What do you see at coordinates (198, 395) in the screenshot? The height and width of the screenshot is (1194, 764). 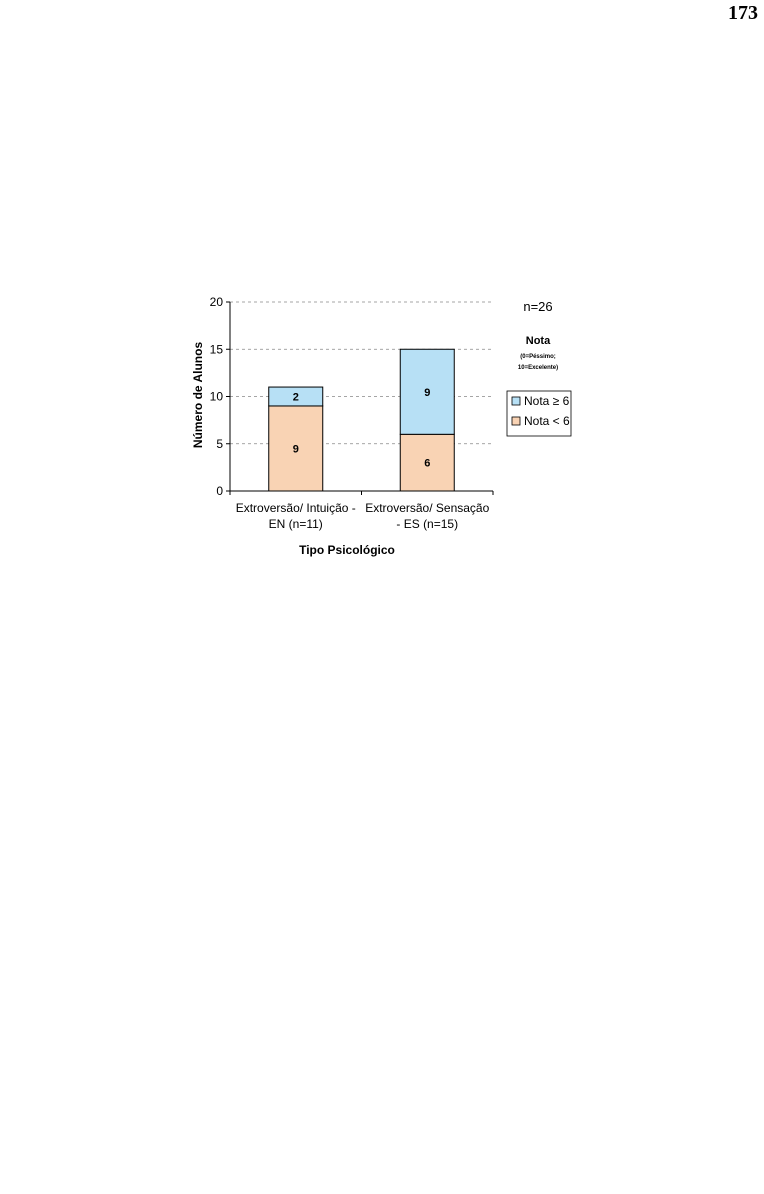 I see `y-axis-title: Número de Alunos` at bounding box center [198, 395].